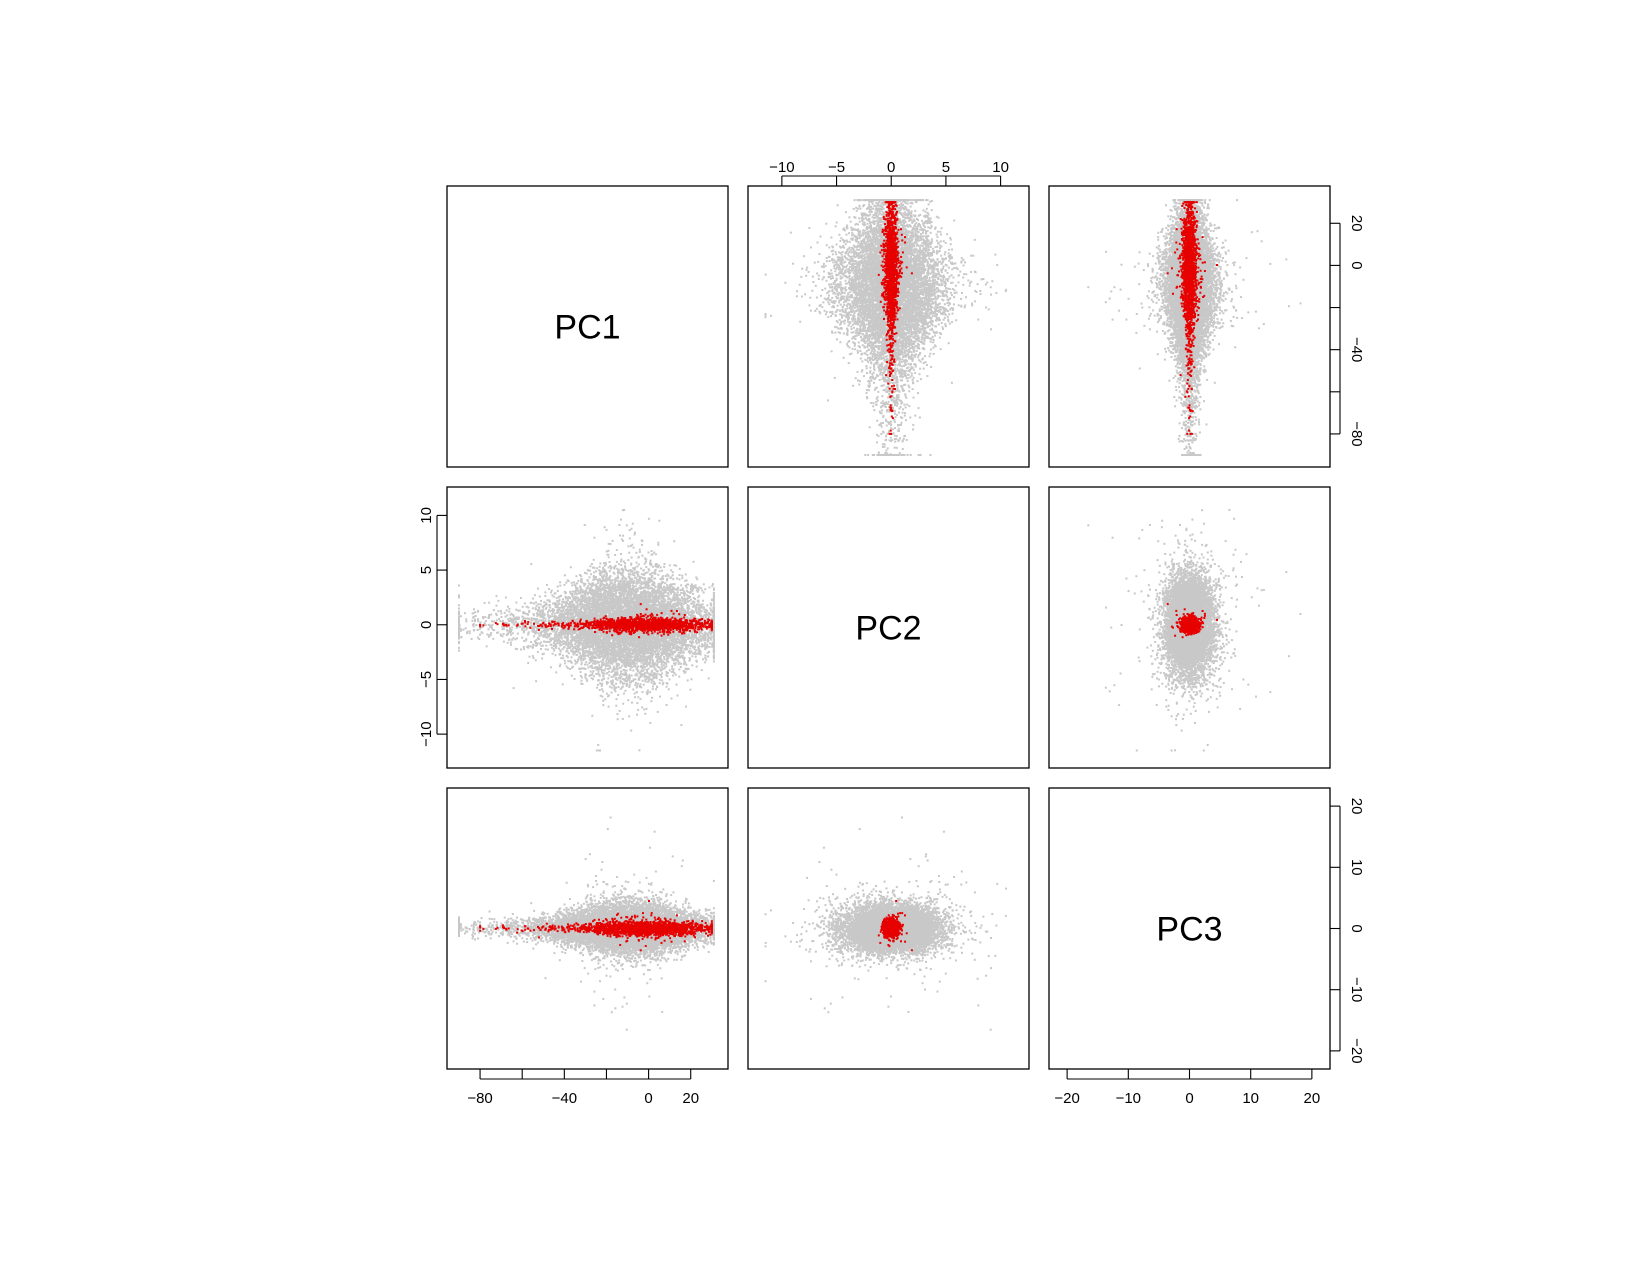  I want to click on diagonal-label-pc1: PC1, so click(587, 328).